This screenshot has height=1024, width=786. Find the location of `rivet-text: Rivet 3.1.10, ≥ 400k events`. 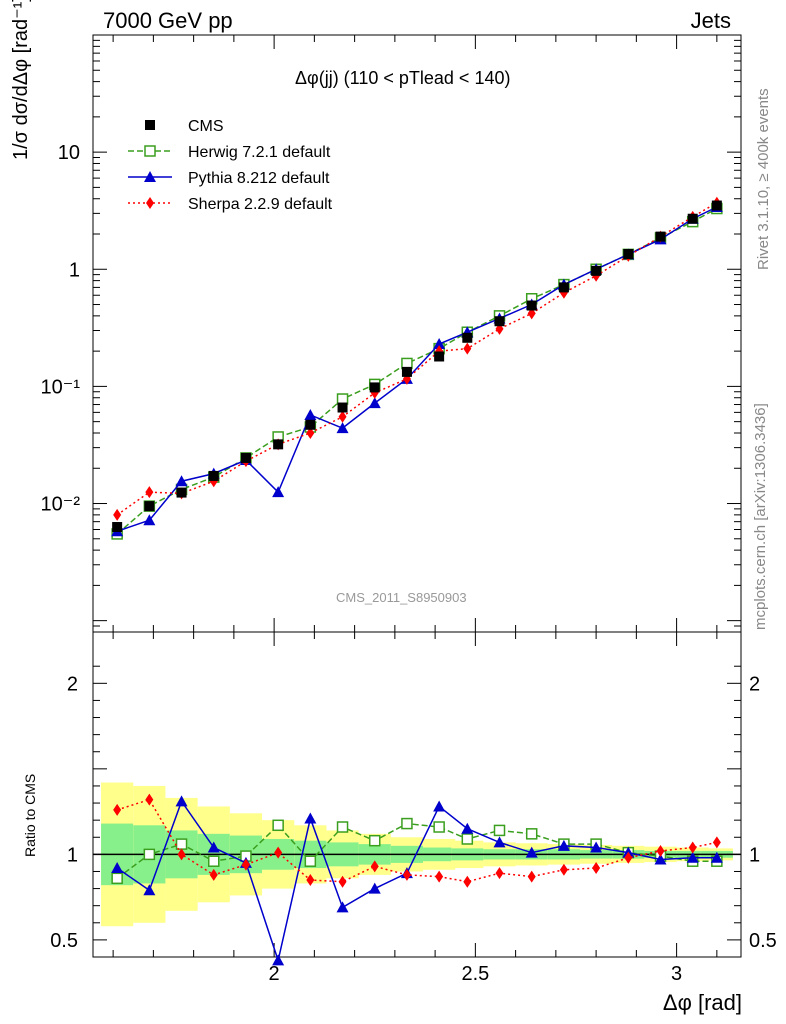

rivet-text: Rivet 3.1.10, ≥ 400k events is located at coordinates (763, 179).